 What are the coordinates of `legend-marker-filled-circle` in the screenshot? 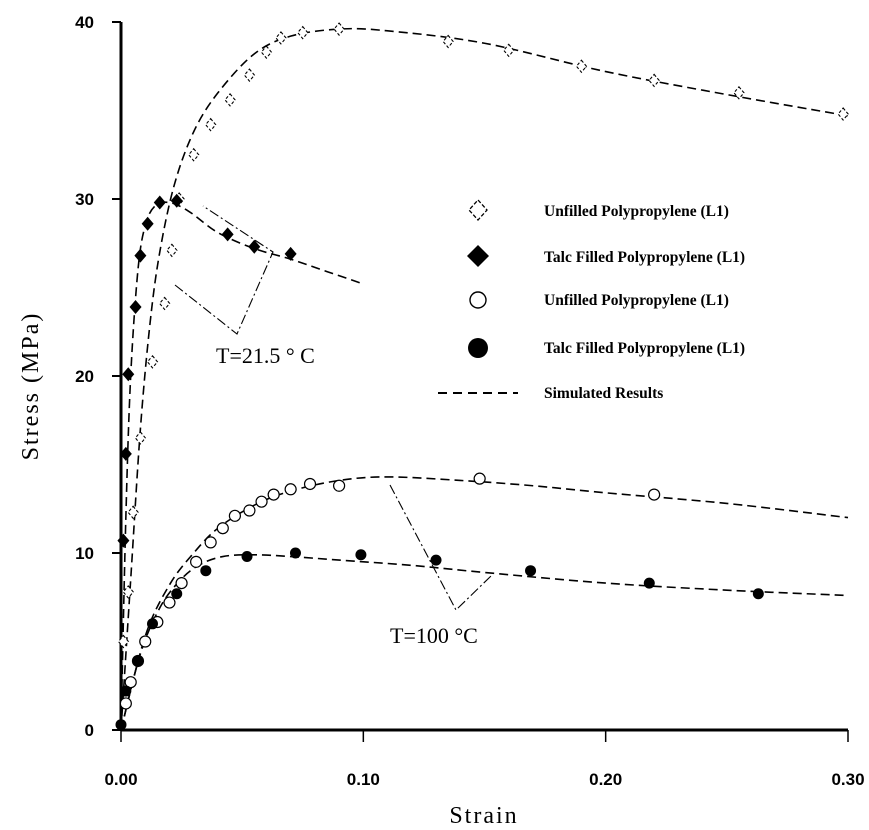 It's located at (478, 348).